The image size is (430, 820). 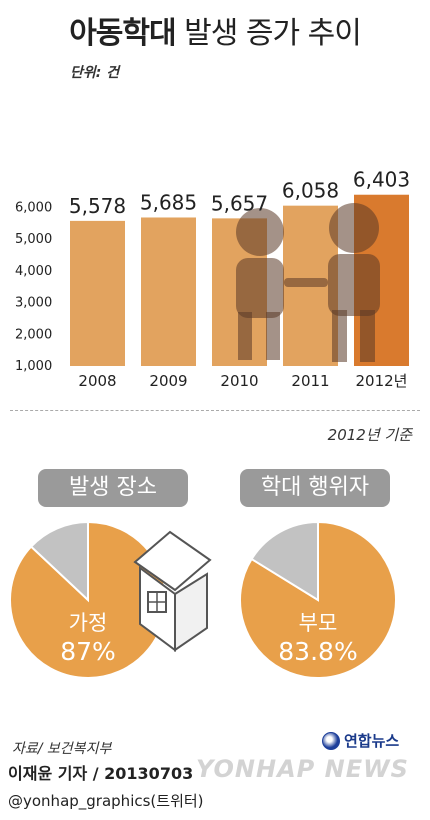 I want to click on children-silhouette-illustration, so click(x=308, y=282).